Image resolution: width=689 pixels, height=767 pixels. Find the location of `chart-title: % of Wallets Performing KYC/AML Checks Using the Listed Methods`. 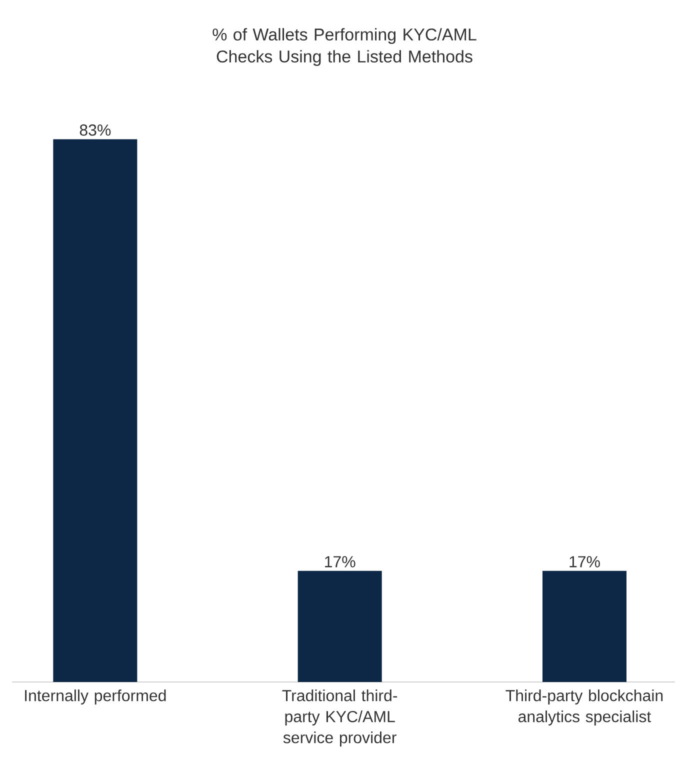

chart-title: % of Wallets Performing KYC/AML Checks Using the Listed Methods is located at coordinates (344, 47).